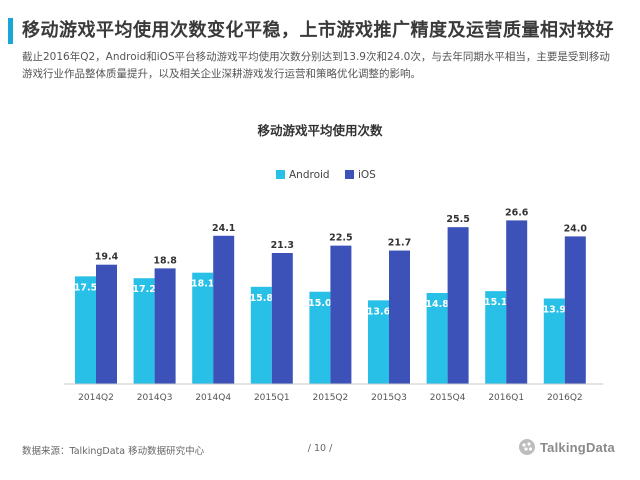  Describe the element at coordinates (165, 326) in the screenshot. I see `bar-ios-2014Q3` at that location.